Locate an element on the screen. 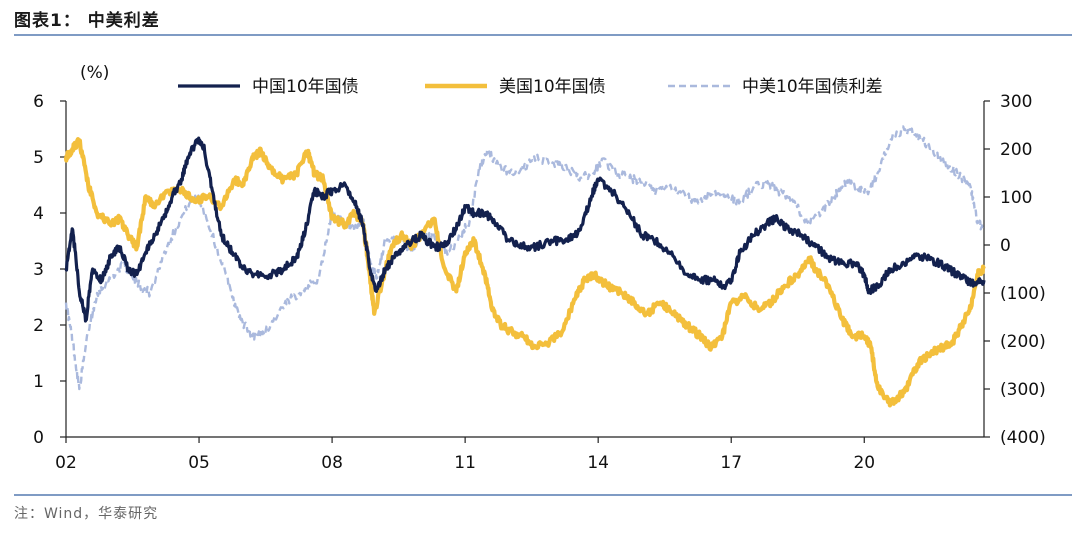  legend-label-us: 美国10年国债 is located at coordinates (552, 87).